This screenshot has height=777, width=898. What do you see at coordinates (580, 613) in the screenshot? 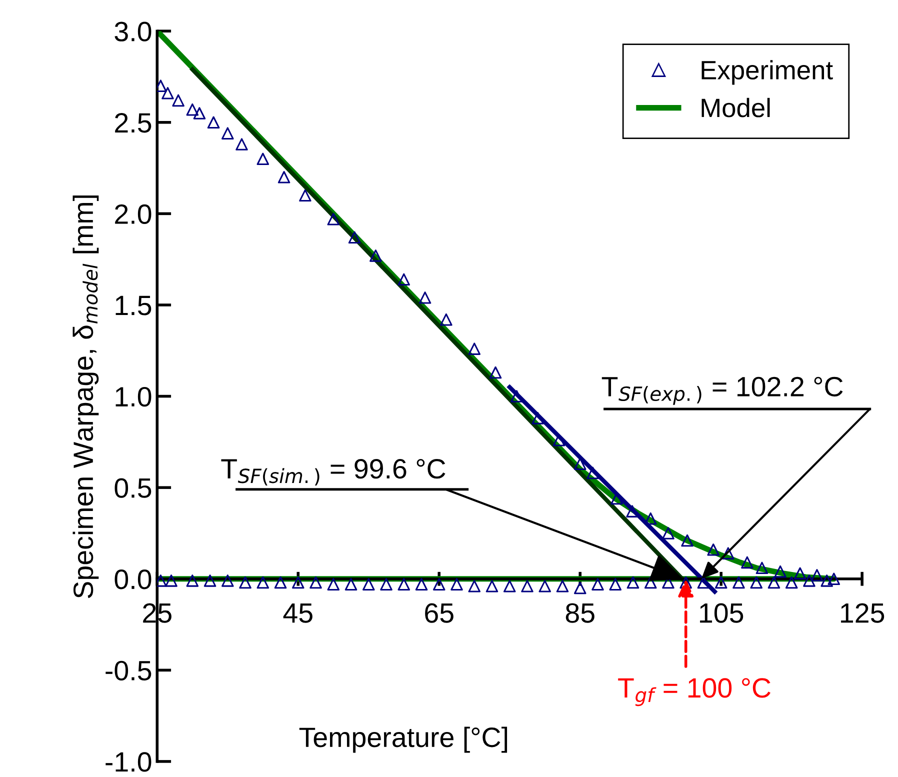
I see `x-tick-label: 85` at bounding box center [580, 613].